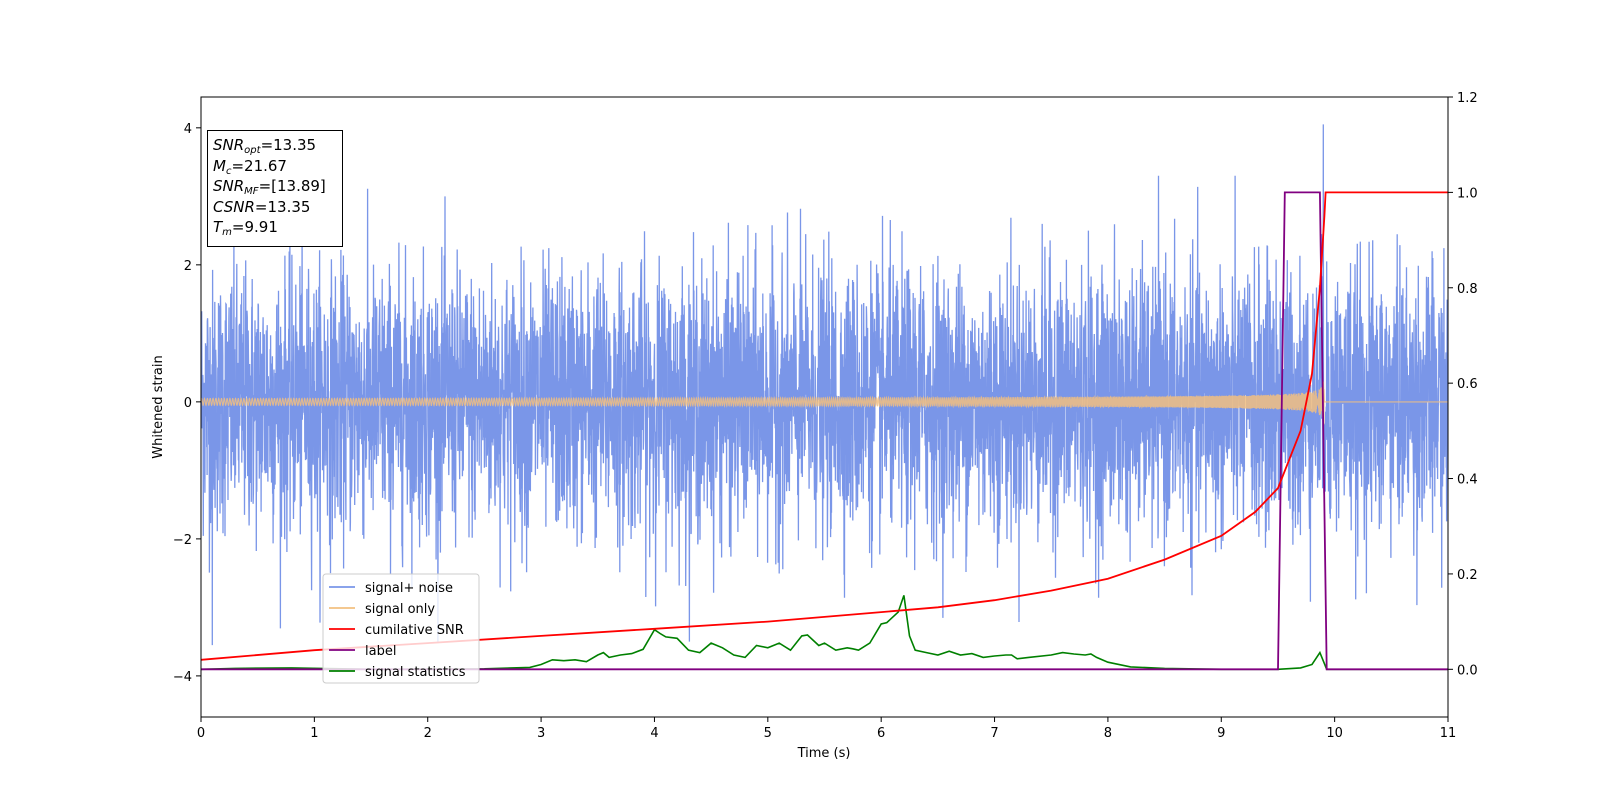 The height and width of the screenshot is (800, 1600). Describe the element at coordinates (994, 733) in the screenshot. I see `x-tick-label: 7` at that location.